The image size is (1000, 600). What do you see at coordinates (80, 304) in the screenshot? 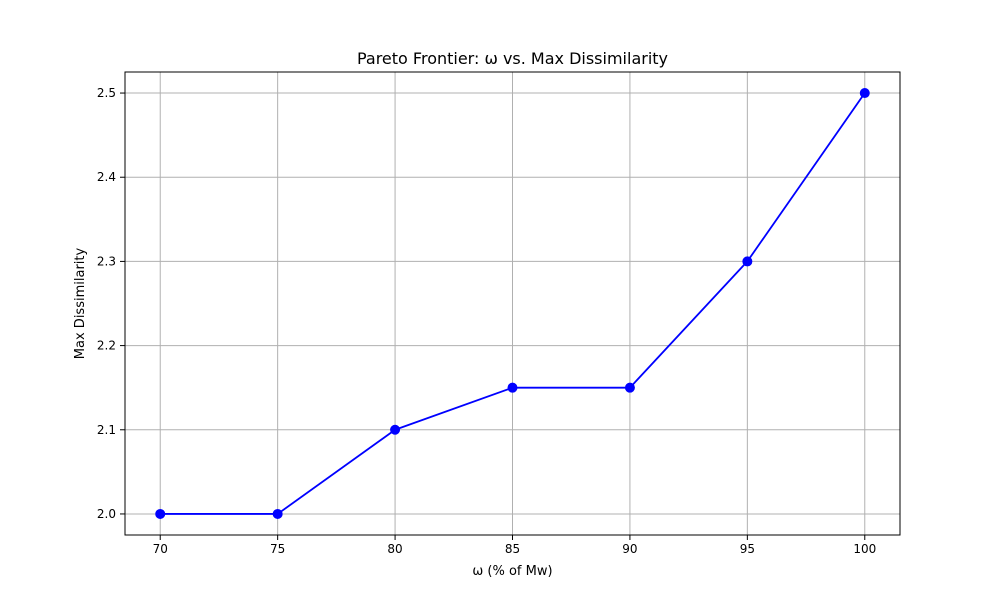
I see `y-axis-label: Max Dissimilarity` at bounding box center [80, 304].